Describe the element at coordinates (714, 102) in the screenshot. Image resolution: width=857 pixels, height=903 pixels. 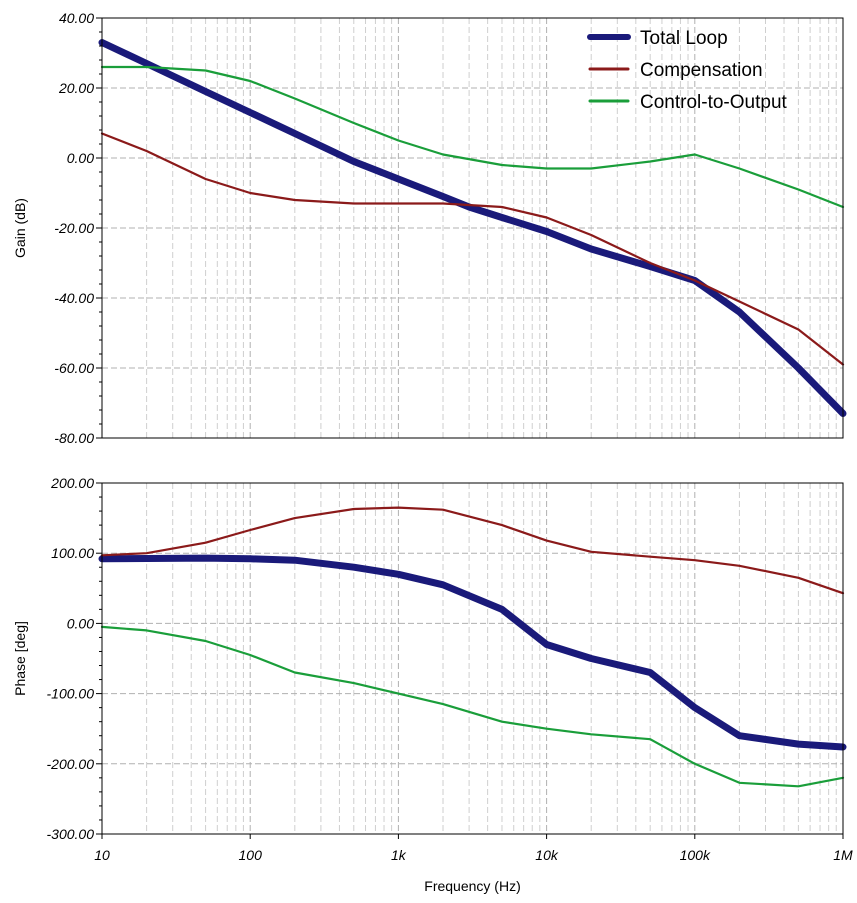
I see `legend-label: Control-to-Output` at that location.